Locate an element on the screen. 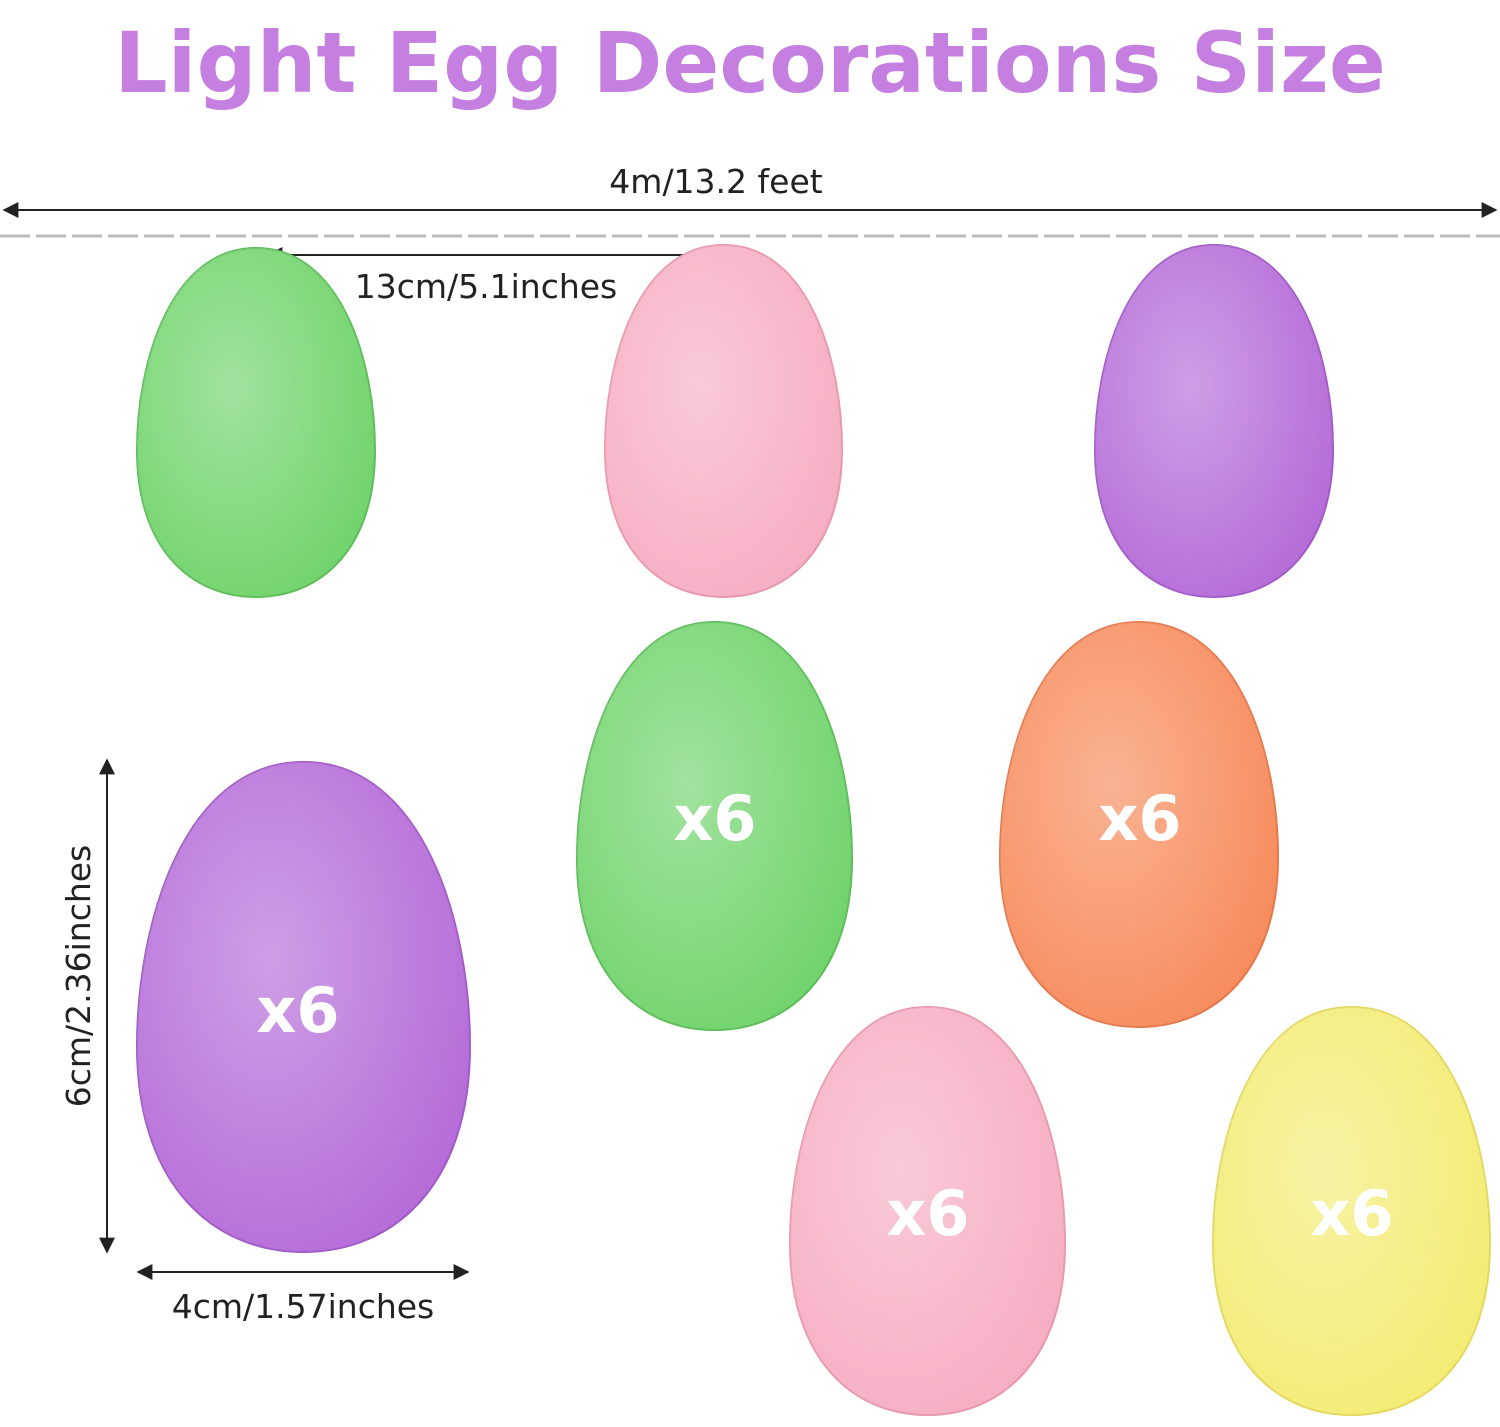 The height and width of the screenshot is (1427, 1500). length-label: 4m/13.2 feet is located at coordinates (715, 181).